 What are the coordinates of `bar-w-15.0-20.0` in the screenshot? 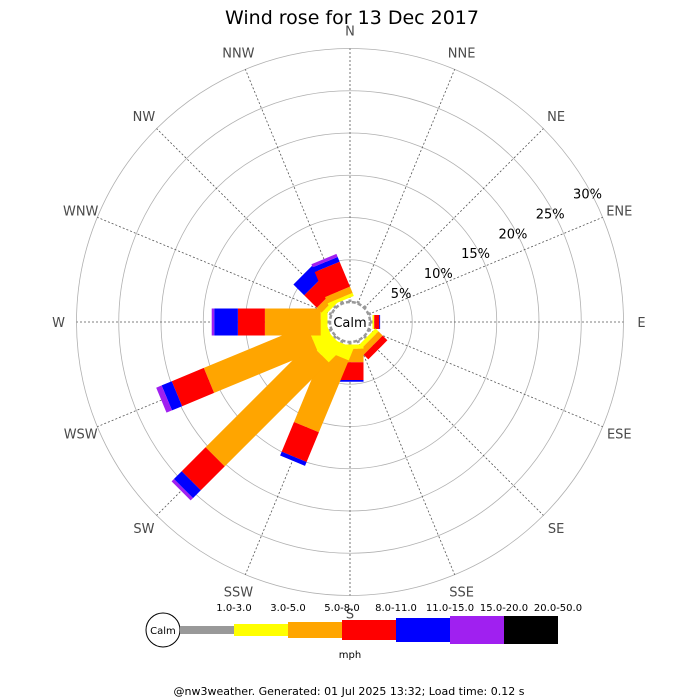 It's located at (213, 322).